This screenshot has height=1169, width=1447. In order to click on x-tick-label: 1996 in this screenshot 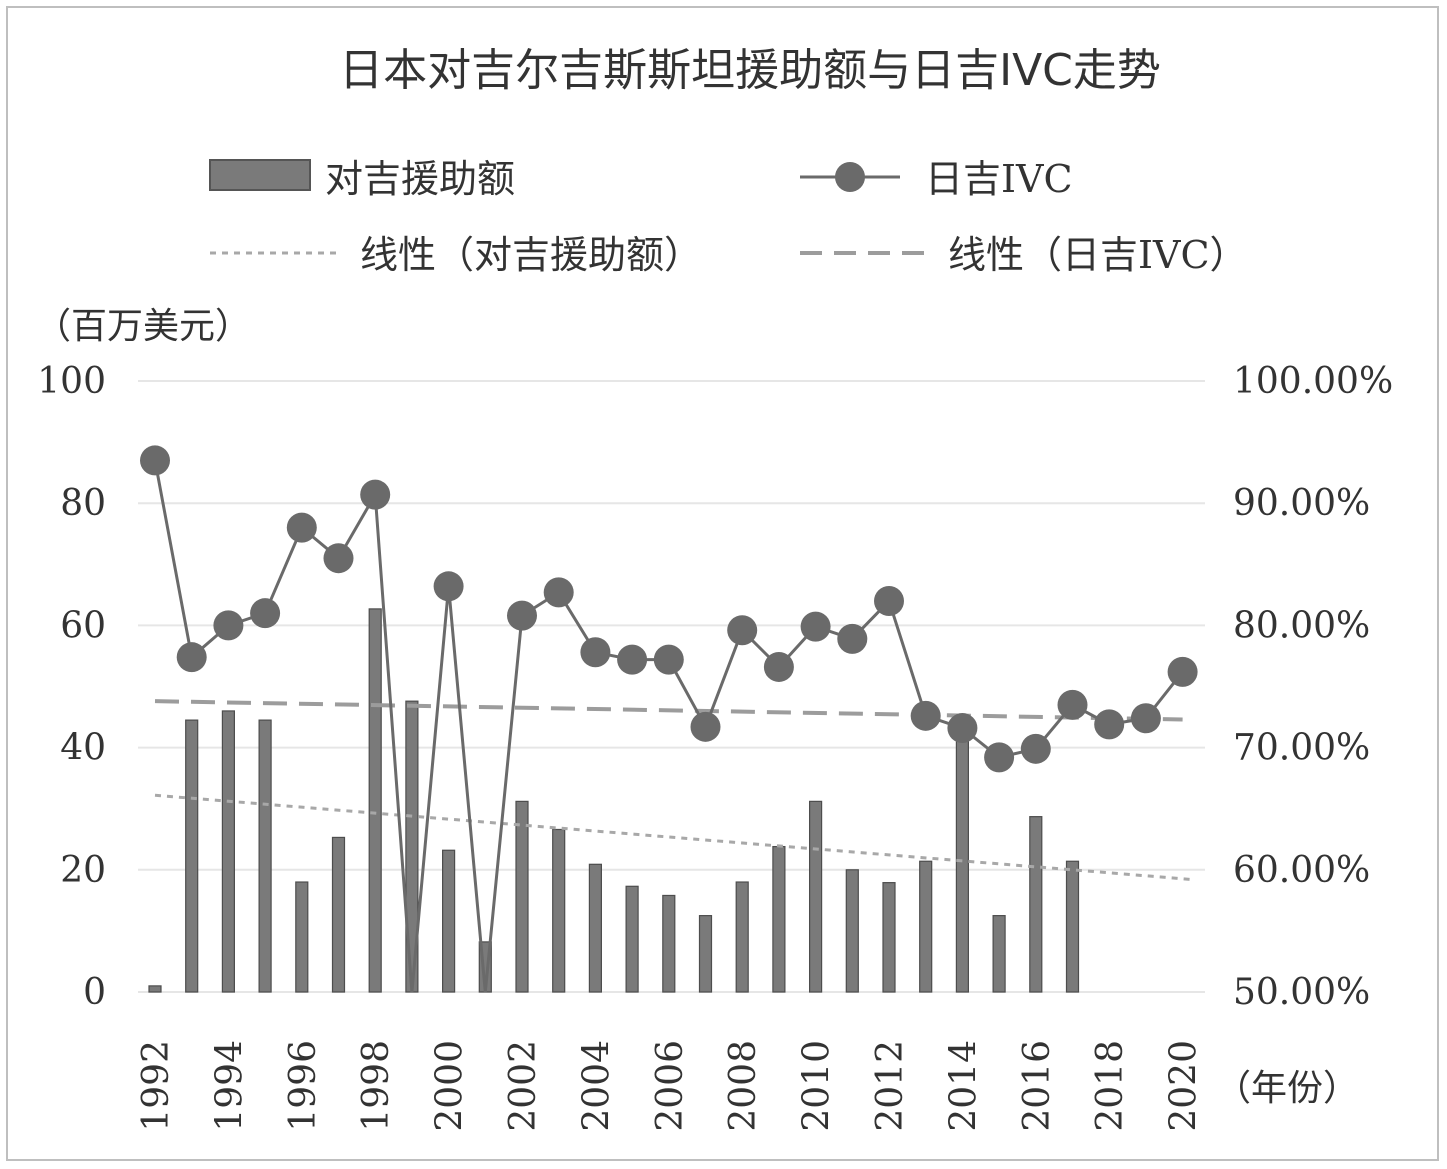, I will do `click(303, 1086)`.